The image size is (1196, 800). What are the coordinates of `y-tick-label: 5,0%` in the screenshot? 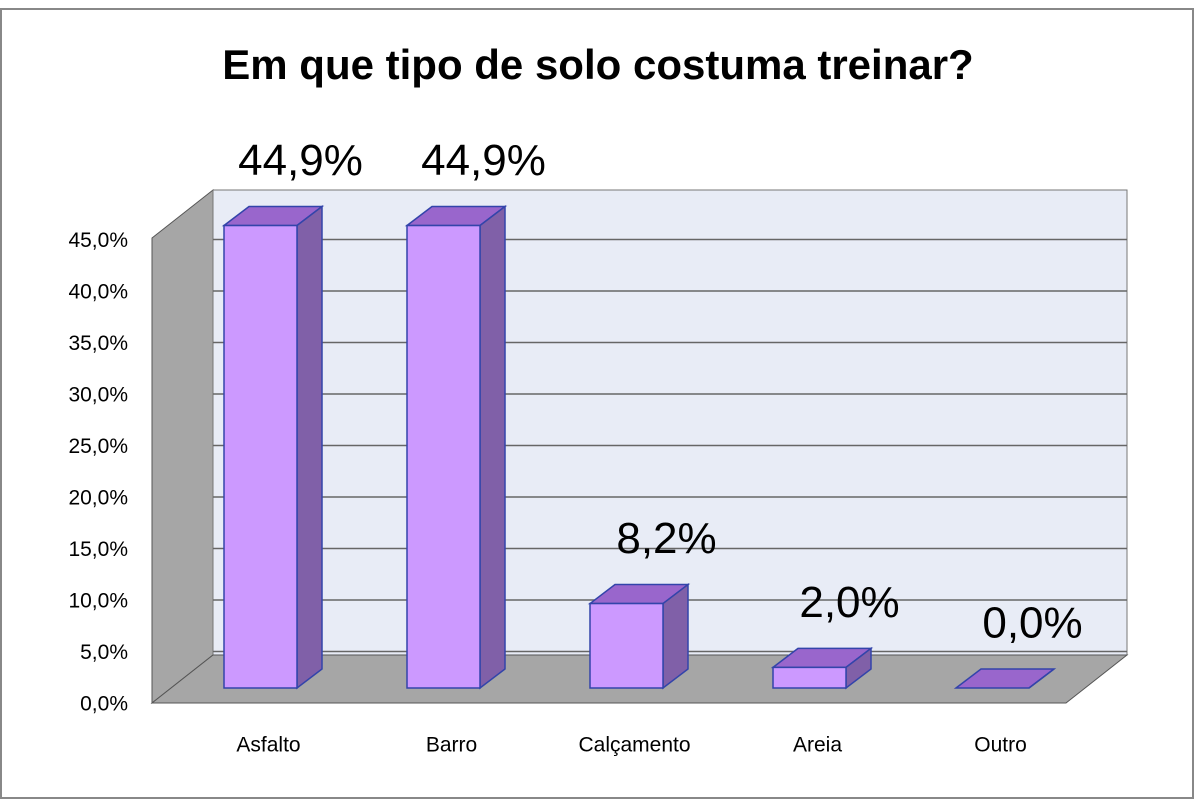 It's located at (104, 652).